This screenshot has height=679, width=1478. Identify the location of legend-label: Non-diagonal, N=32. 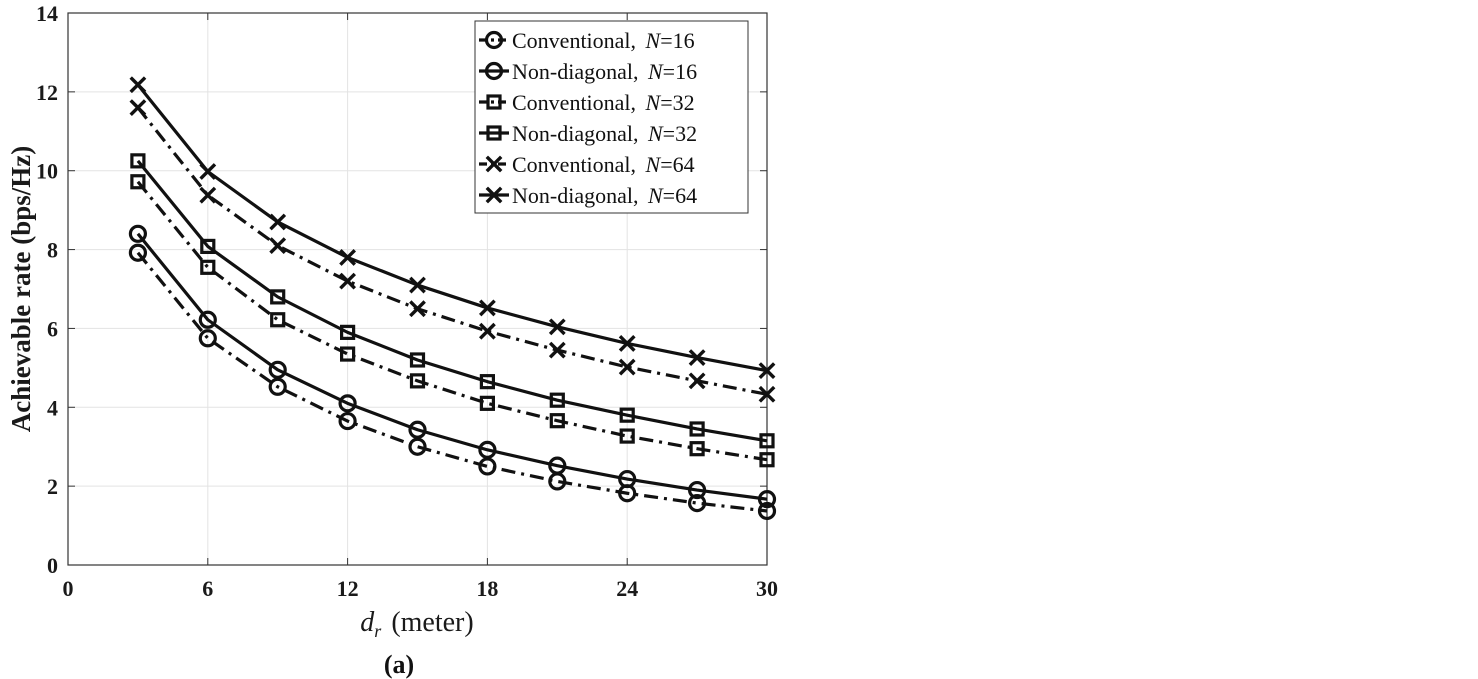
(604, 133).